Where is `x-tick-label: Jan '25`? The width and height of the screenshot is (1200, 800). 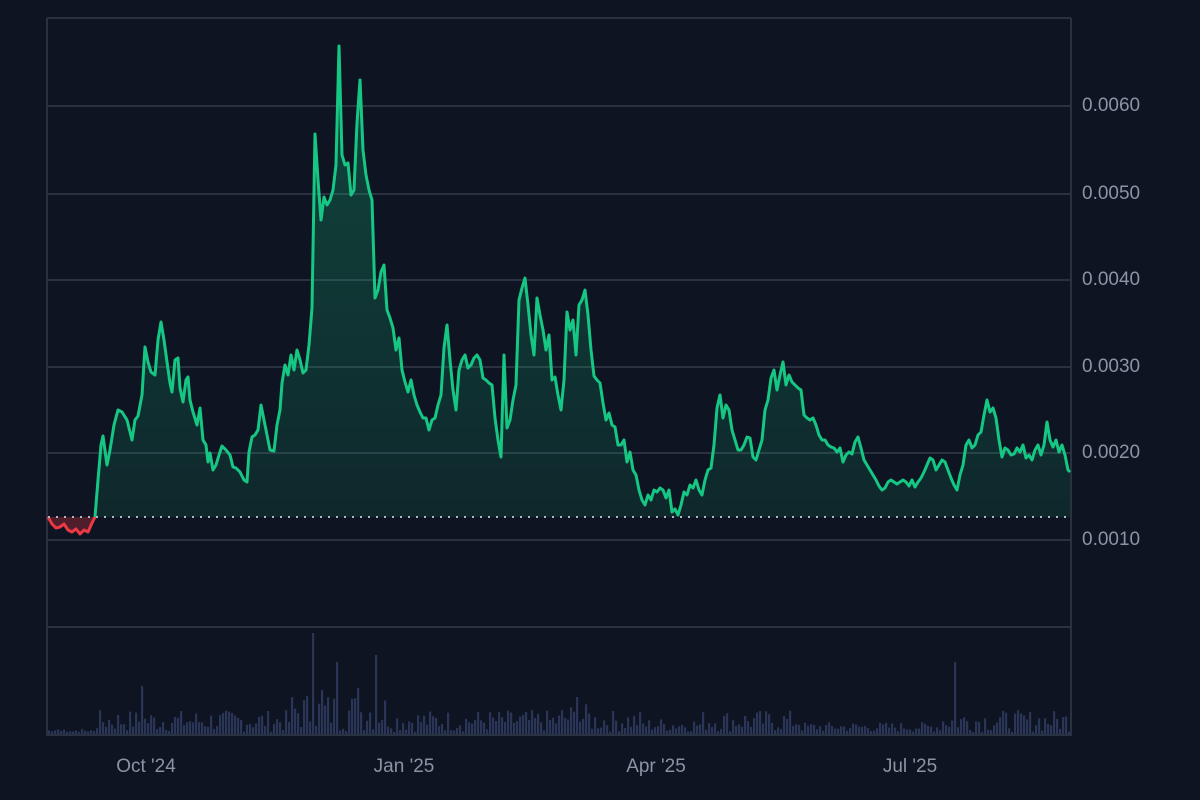 x-tick-label: Jan '25 is located at coordinates (404, 766).